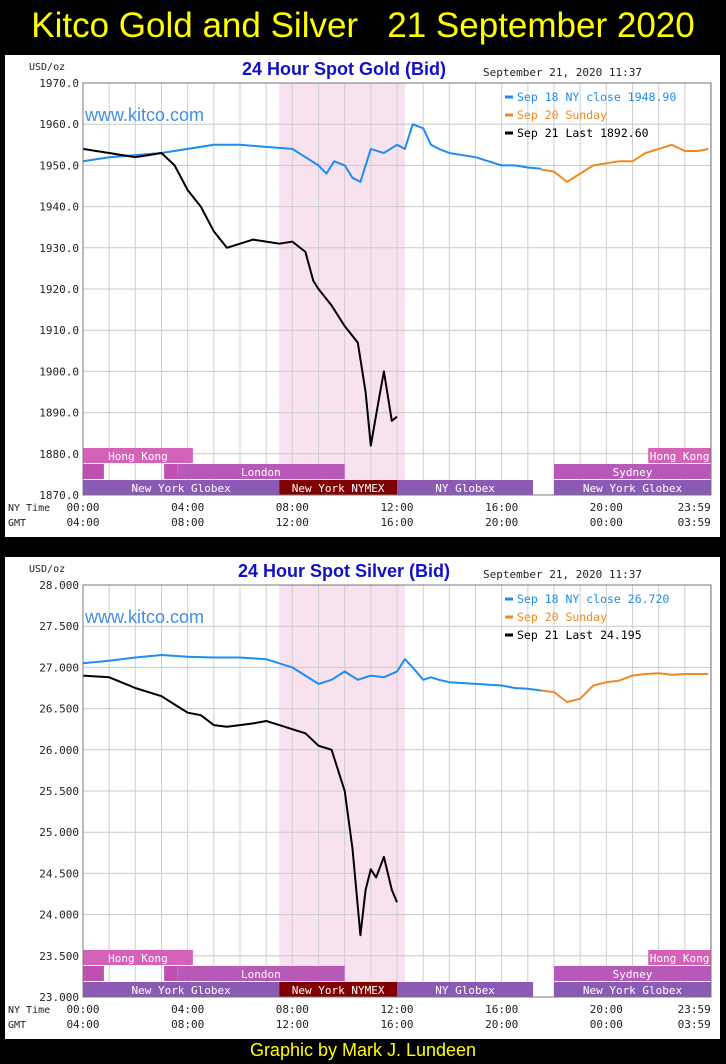 The image size is (726, 1064). What do you see at coordinates (59, 626) in the screenshot?
I see `y-tick-label: 27.500` at bounding box center [59, 626].